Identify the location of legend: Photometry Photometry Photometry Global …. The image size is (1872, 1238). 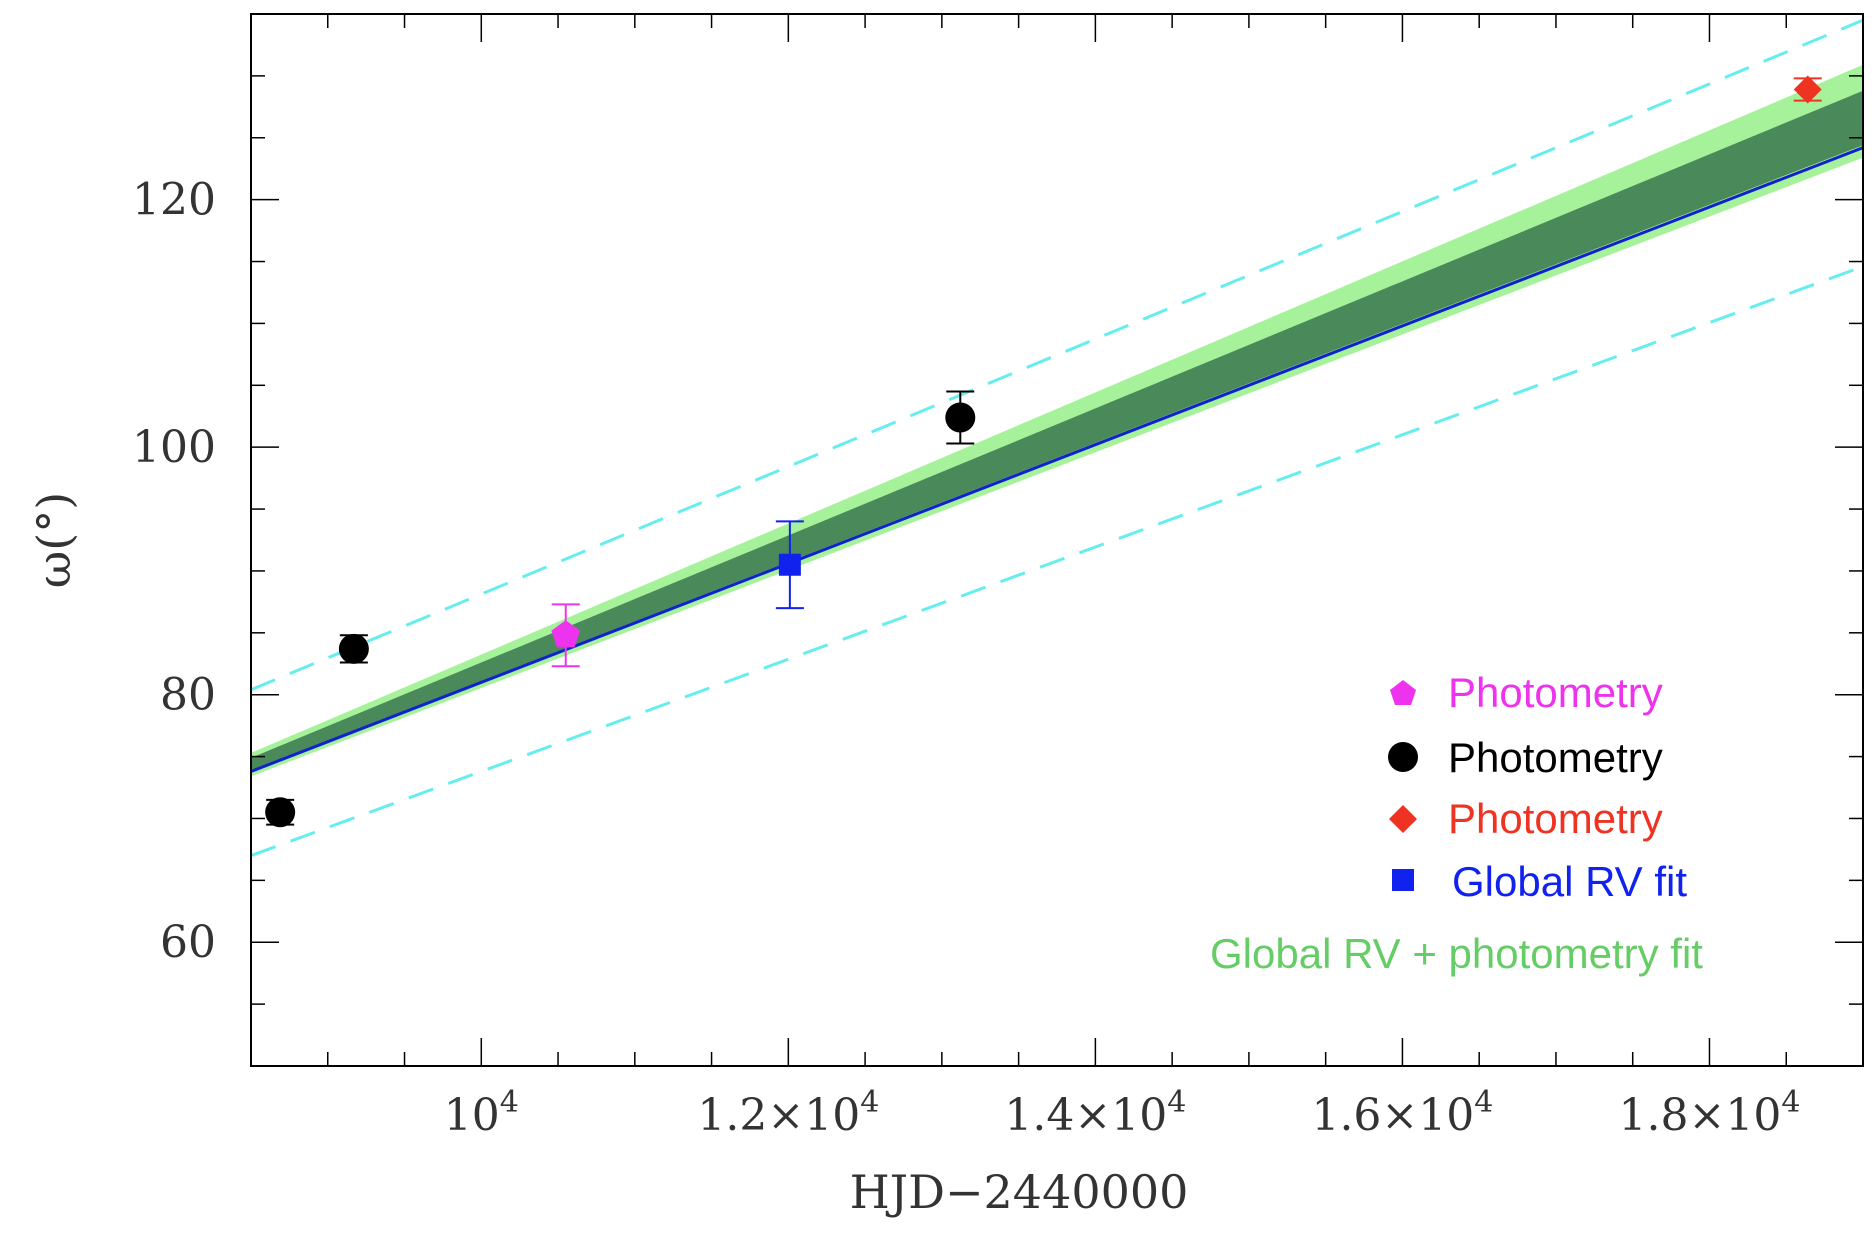
(1456, 823).